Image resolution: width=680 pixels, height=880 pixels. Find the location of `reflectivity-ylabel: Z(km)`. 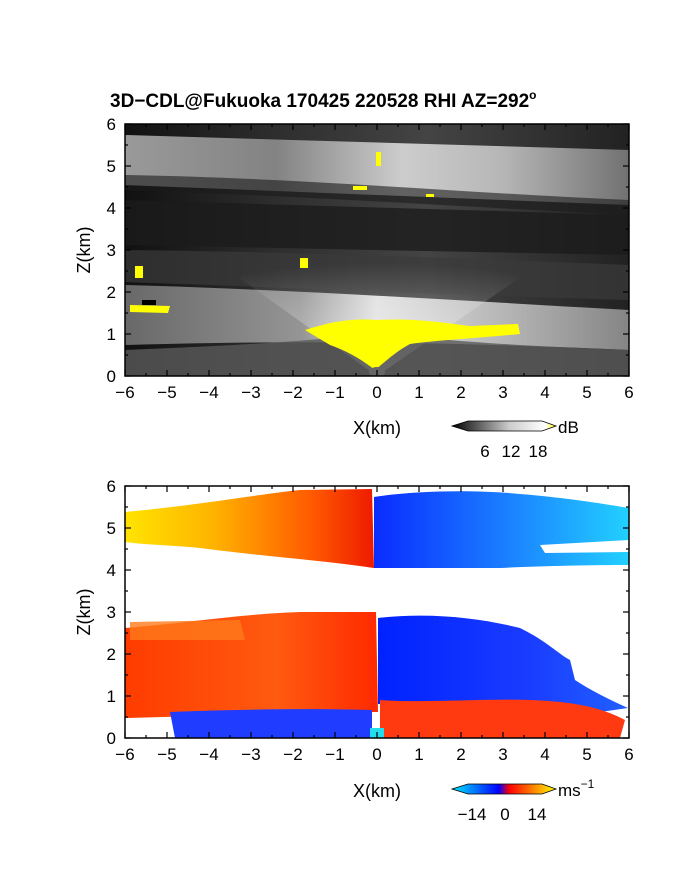

reflectivity-ylabel: Z(km) is located at coordinates (84, 250).